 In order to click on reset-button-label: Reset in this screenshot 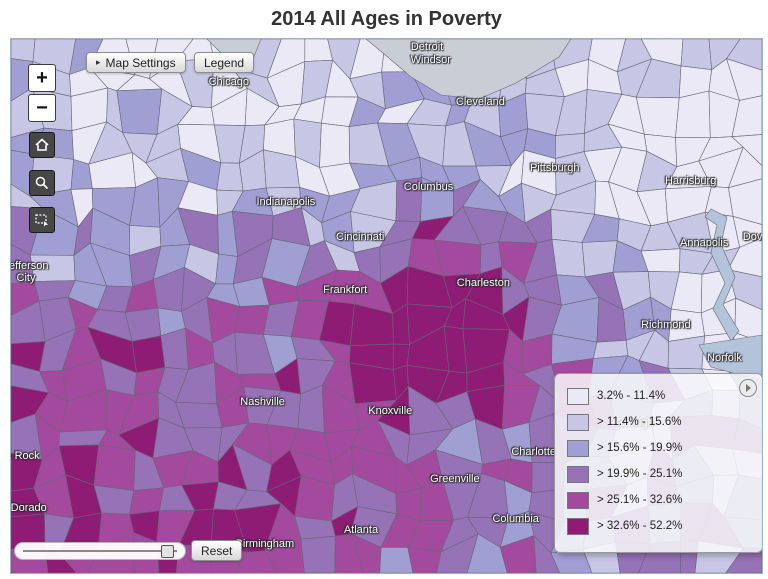, I will do `click(217, 550)`.